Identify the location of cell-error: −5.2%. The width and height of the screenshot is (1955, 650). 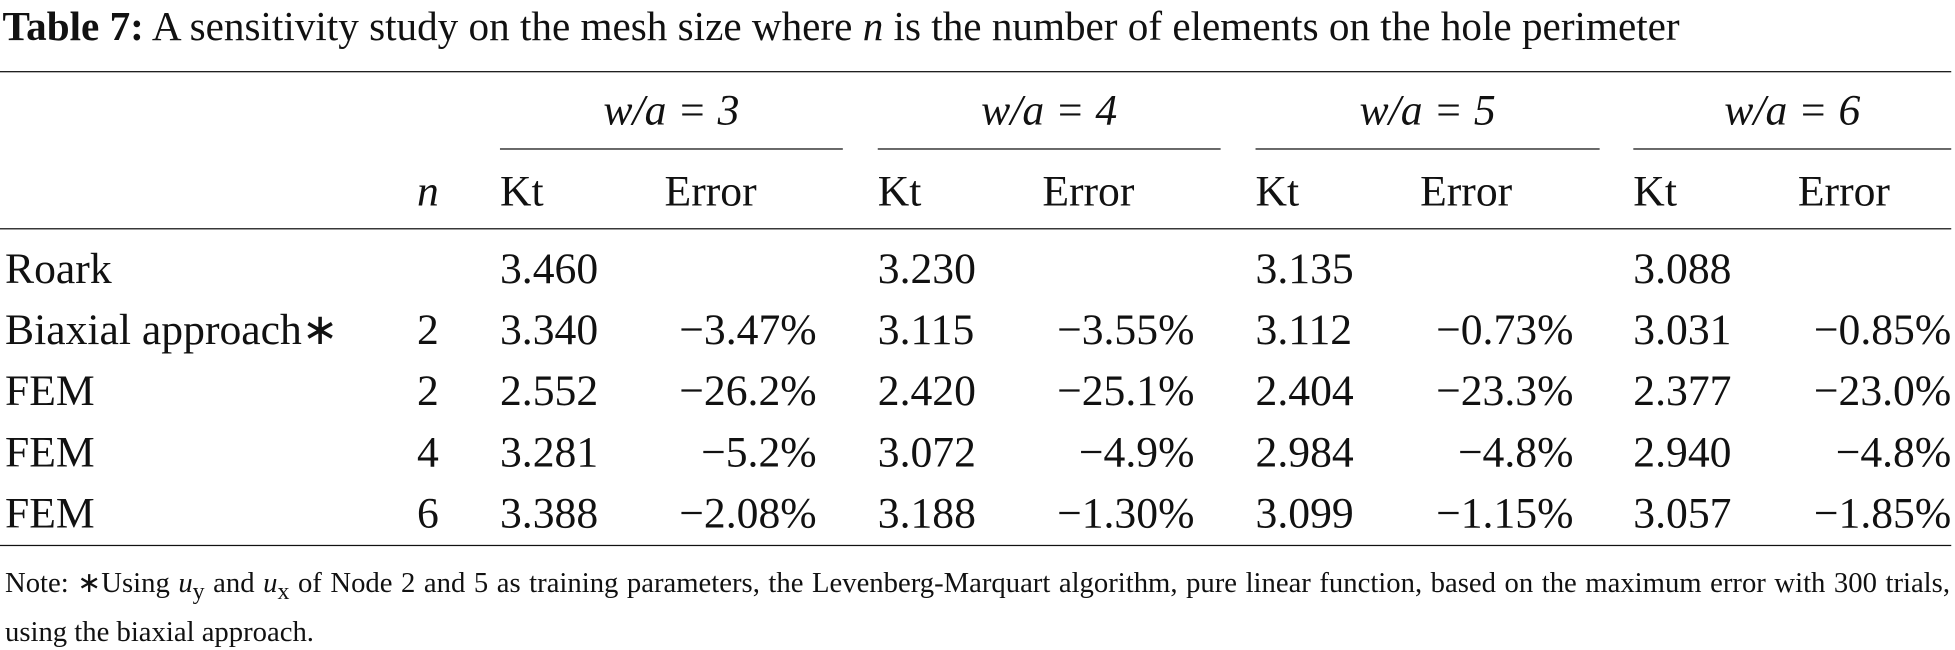
(759, 452).